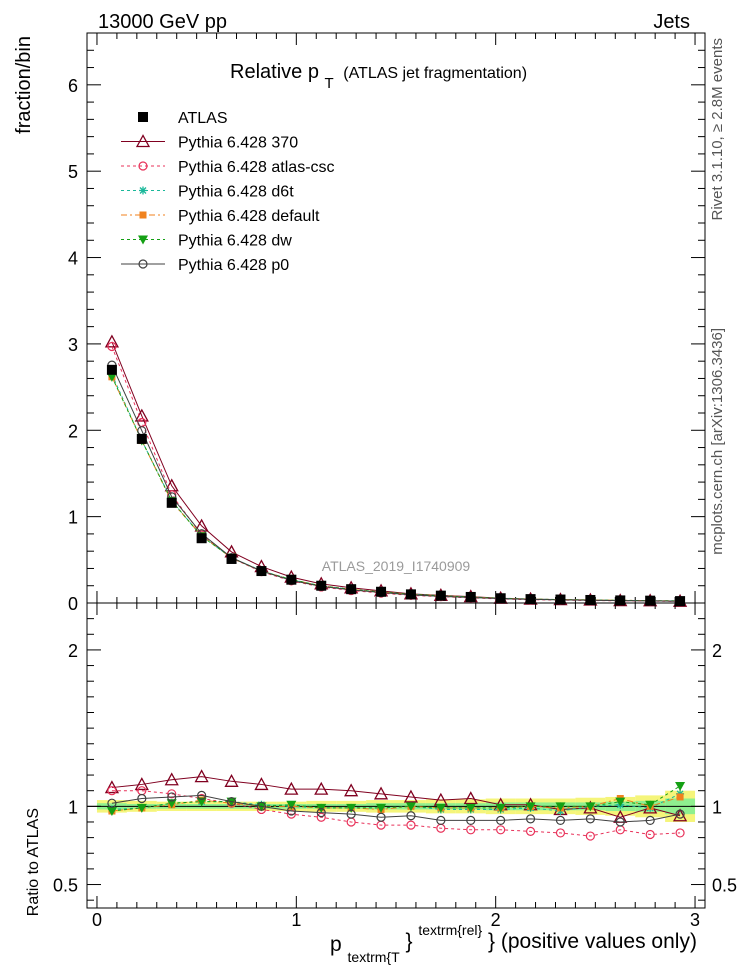 The image size is (746, 972). Describe the element at coordinates (235, 241) in the screenshot. I see `legend-label: Pythia 6.428 dw` at that location.